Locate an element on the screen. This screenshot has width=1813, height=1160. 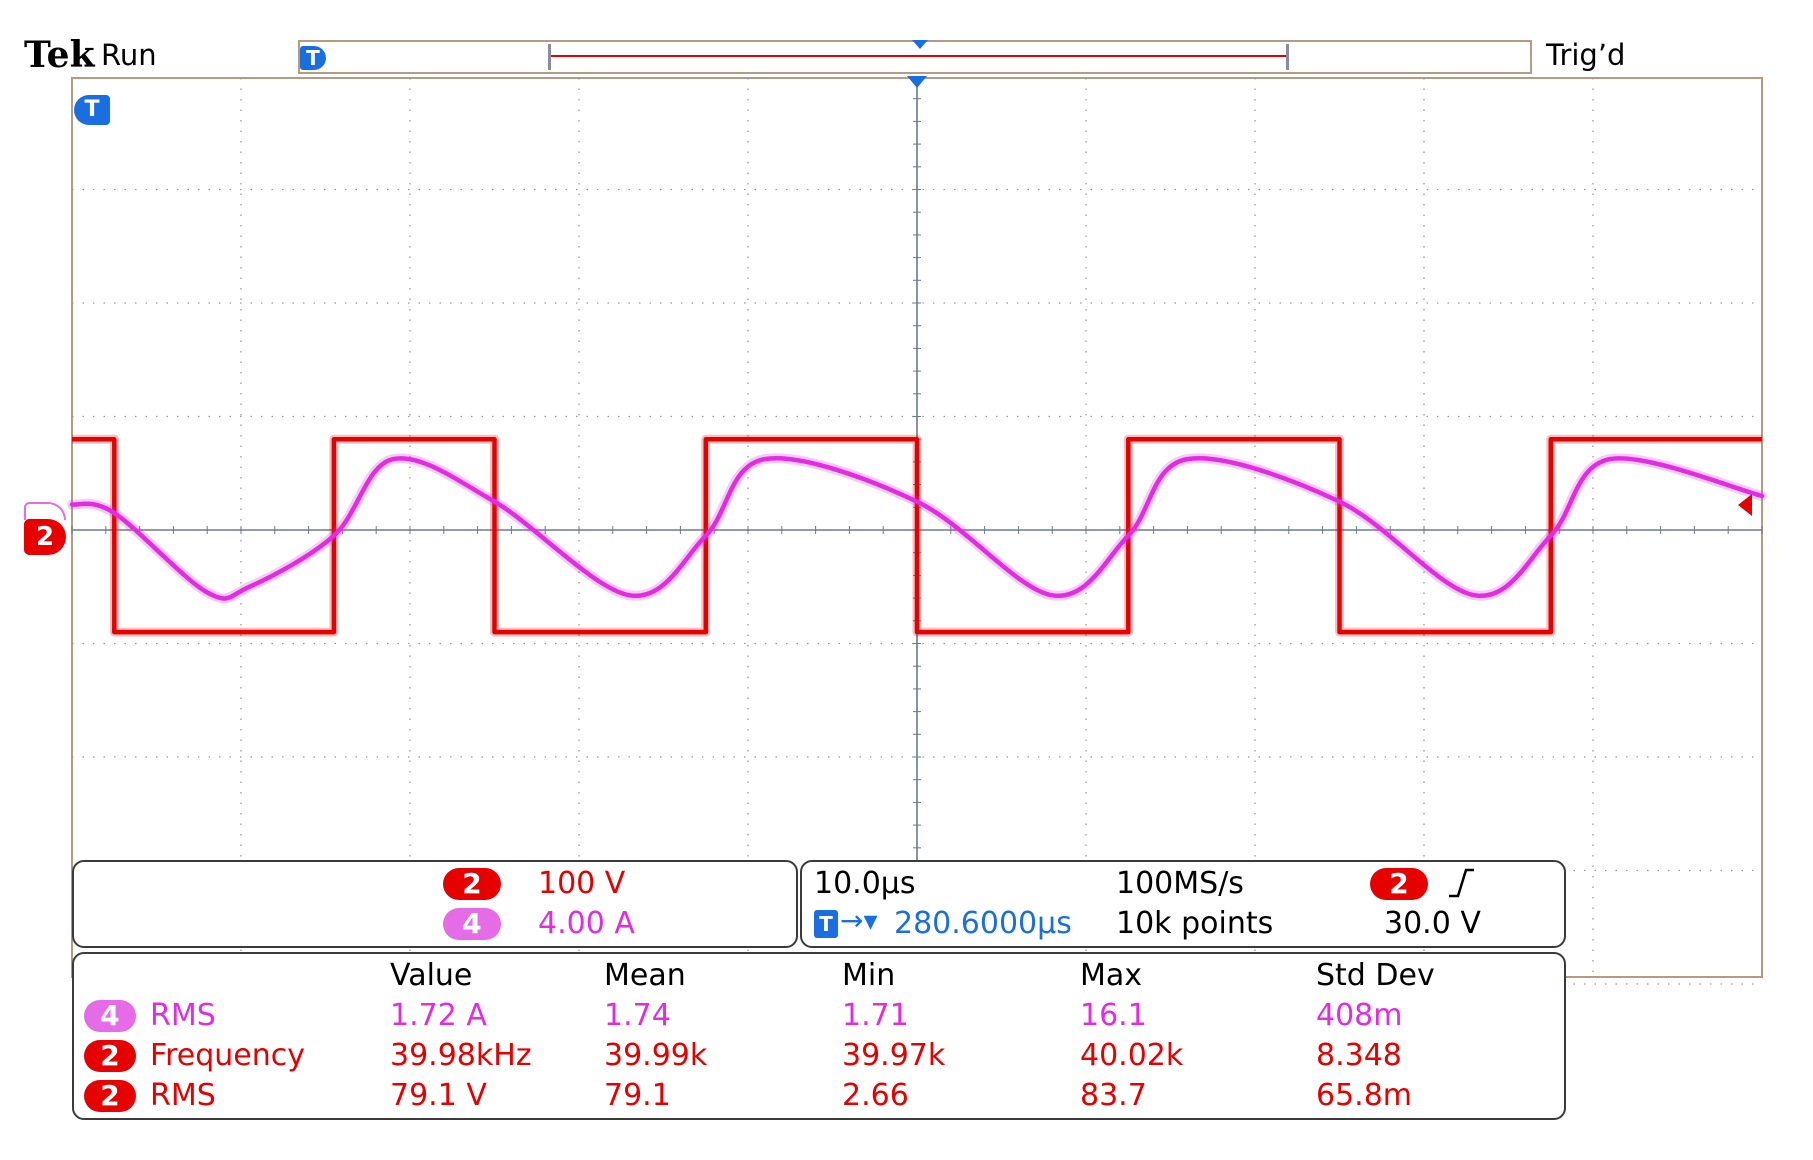
measurement-value: 408m is located at coordinates (1359, 1015).